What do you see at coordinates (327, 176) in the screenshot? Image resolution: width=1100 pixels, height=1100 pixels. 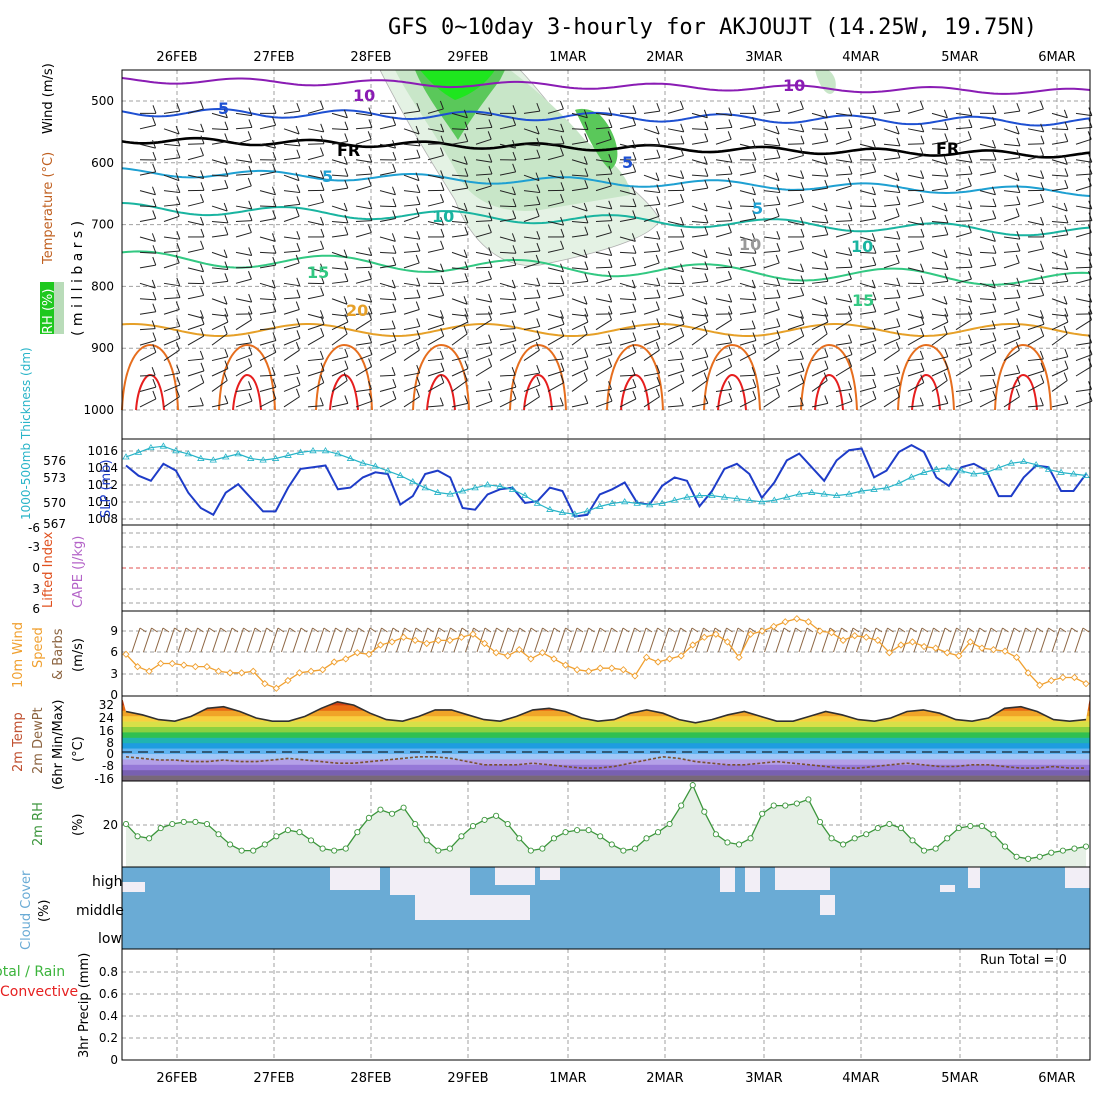 I see `contour-label: 5` at bounding box center [327, 176].